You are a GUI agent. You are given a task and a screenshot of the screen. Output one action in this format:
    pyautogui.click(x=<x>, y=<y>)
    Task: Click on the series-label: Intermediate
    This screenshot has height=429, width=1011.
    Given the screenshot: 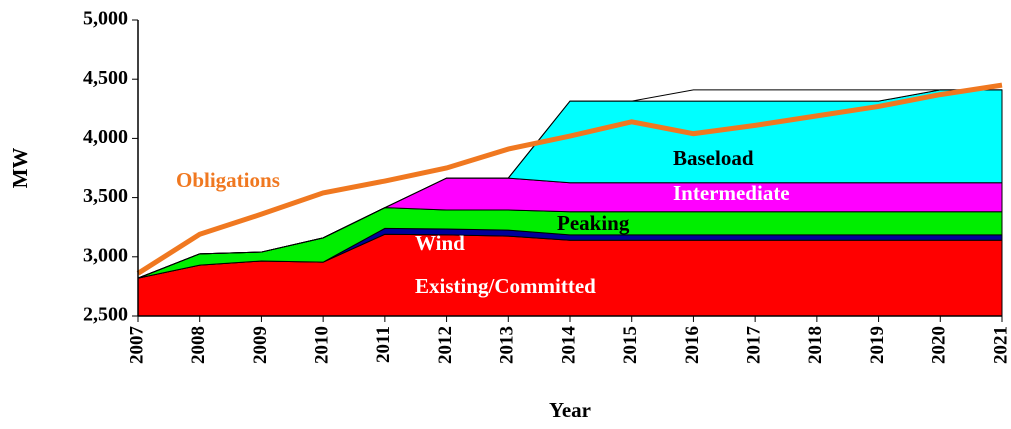 What is the action you would take?
    pyautogui.click(x=731, y=193)
    